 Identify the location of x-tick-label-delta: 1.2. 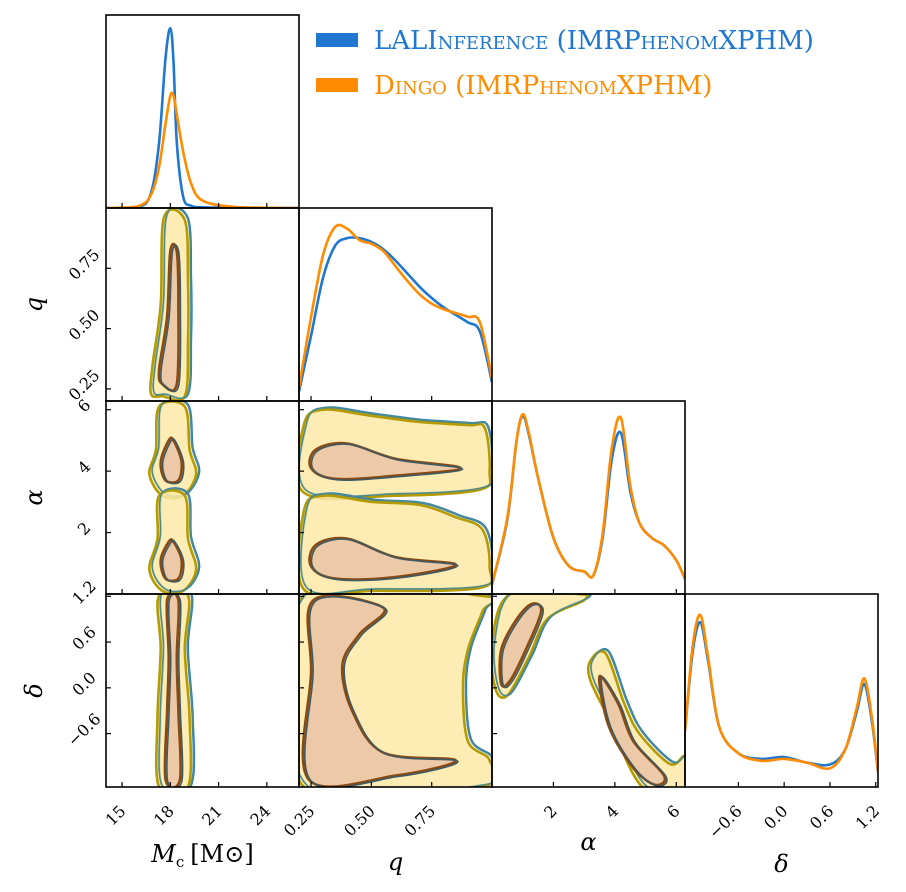
(867, 816).